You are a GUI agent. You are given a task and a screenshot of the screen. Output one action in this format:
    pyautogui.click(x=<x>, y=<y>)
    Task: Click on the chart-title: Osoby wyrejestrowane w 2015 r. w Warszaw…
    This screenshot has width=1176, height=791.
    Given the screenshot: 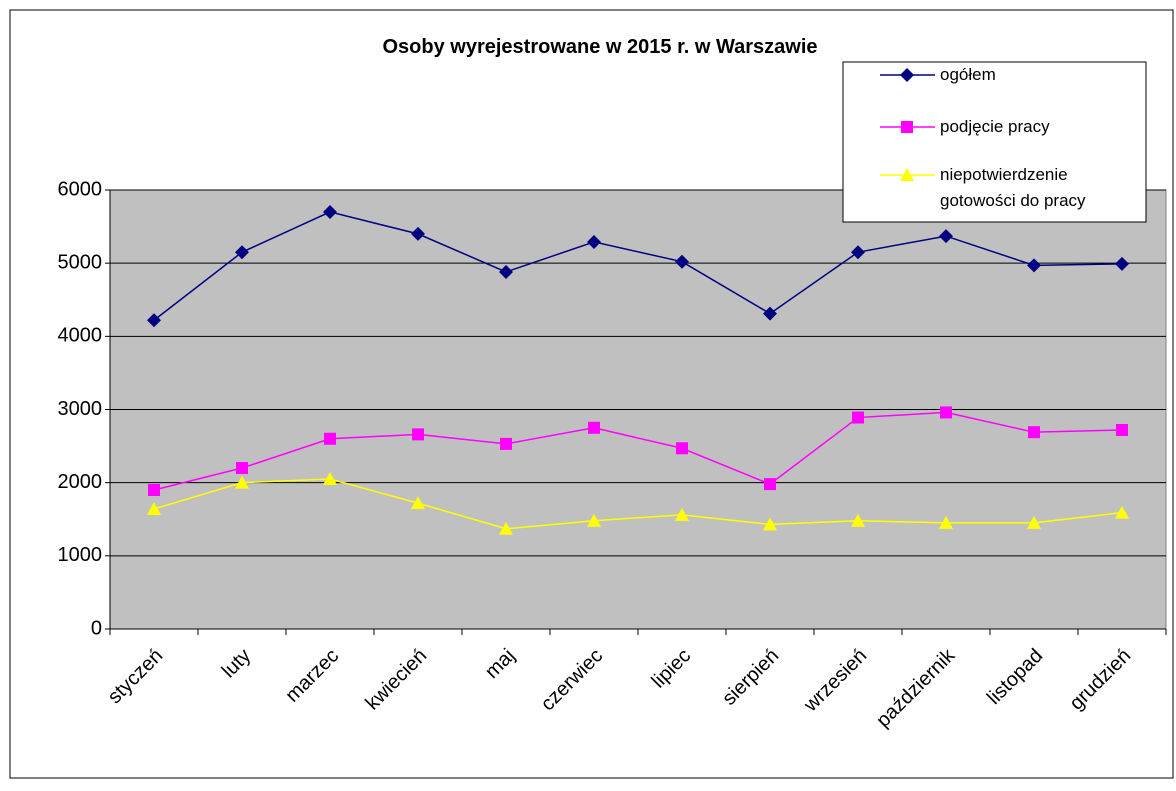 What is the action you would take?
    pyautogui.click(x=600, y=47)
    